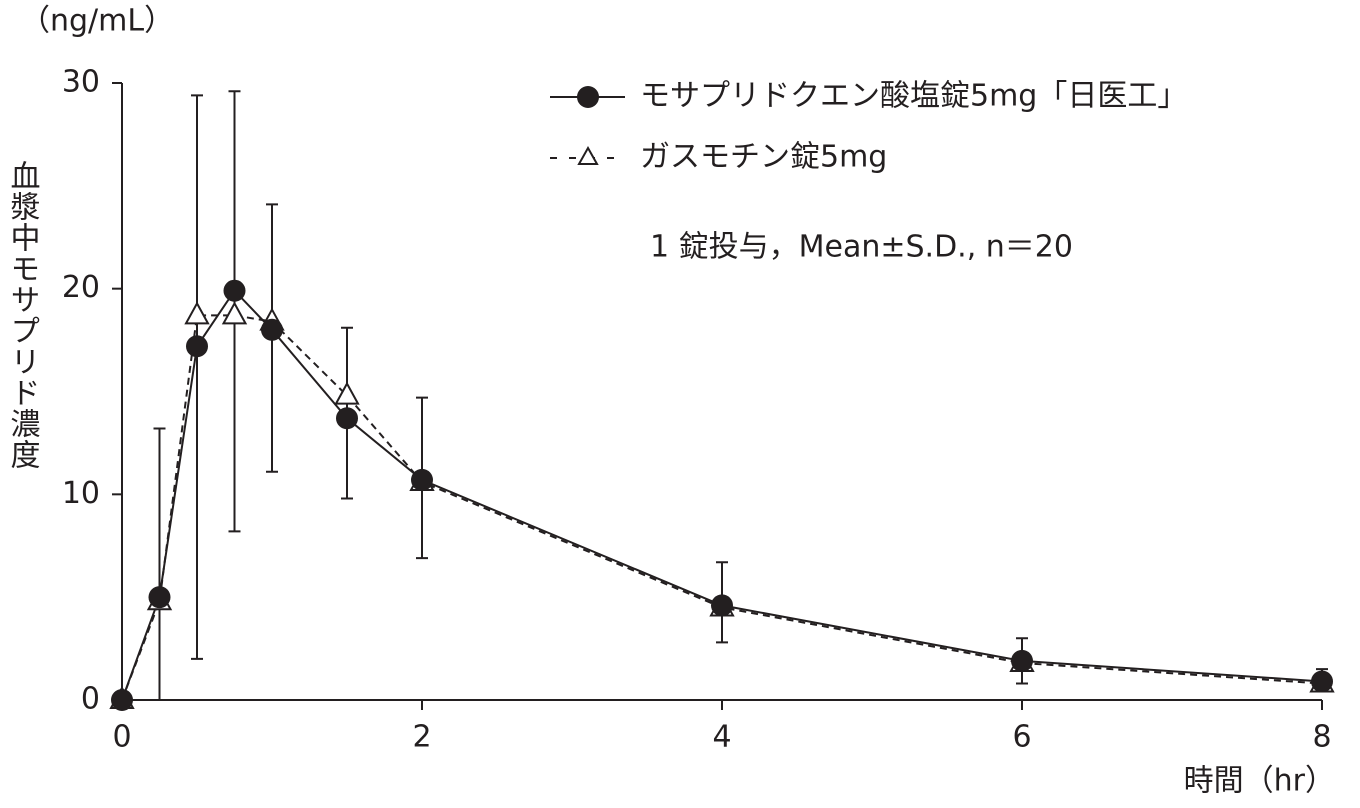  What do you see at coordinates (90, 699) in the screenshot?
I see `y-tick-label: 0` at bounding box center [90, 699].